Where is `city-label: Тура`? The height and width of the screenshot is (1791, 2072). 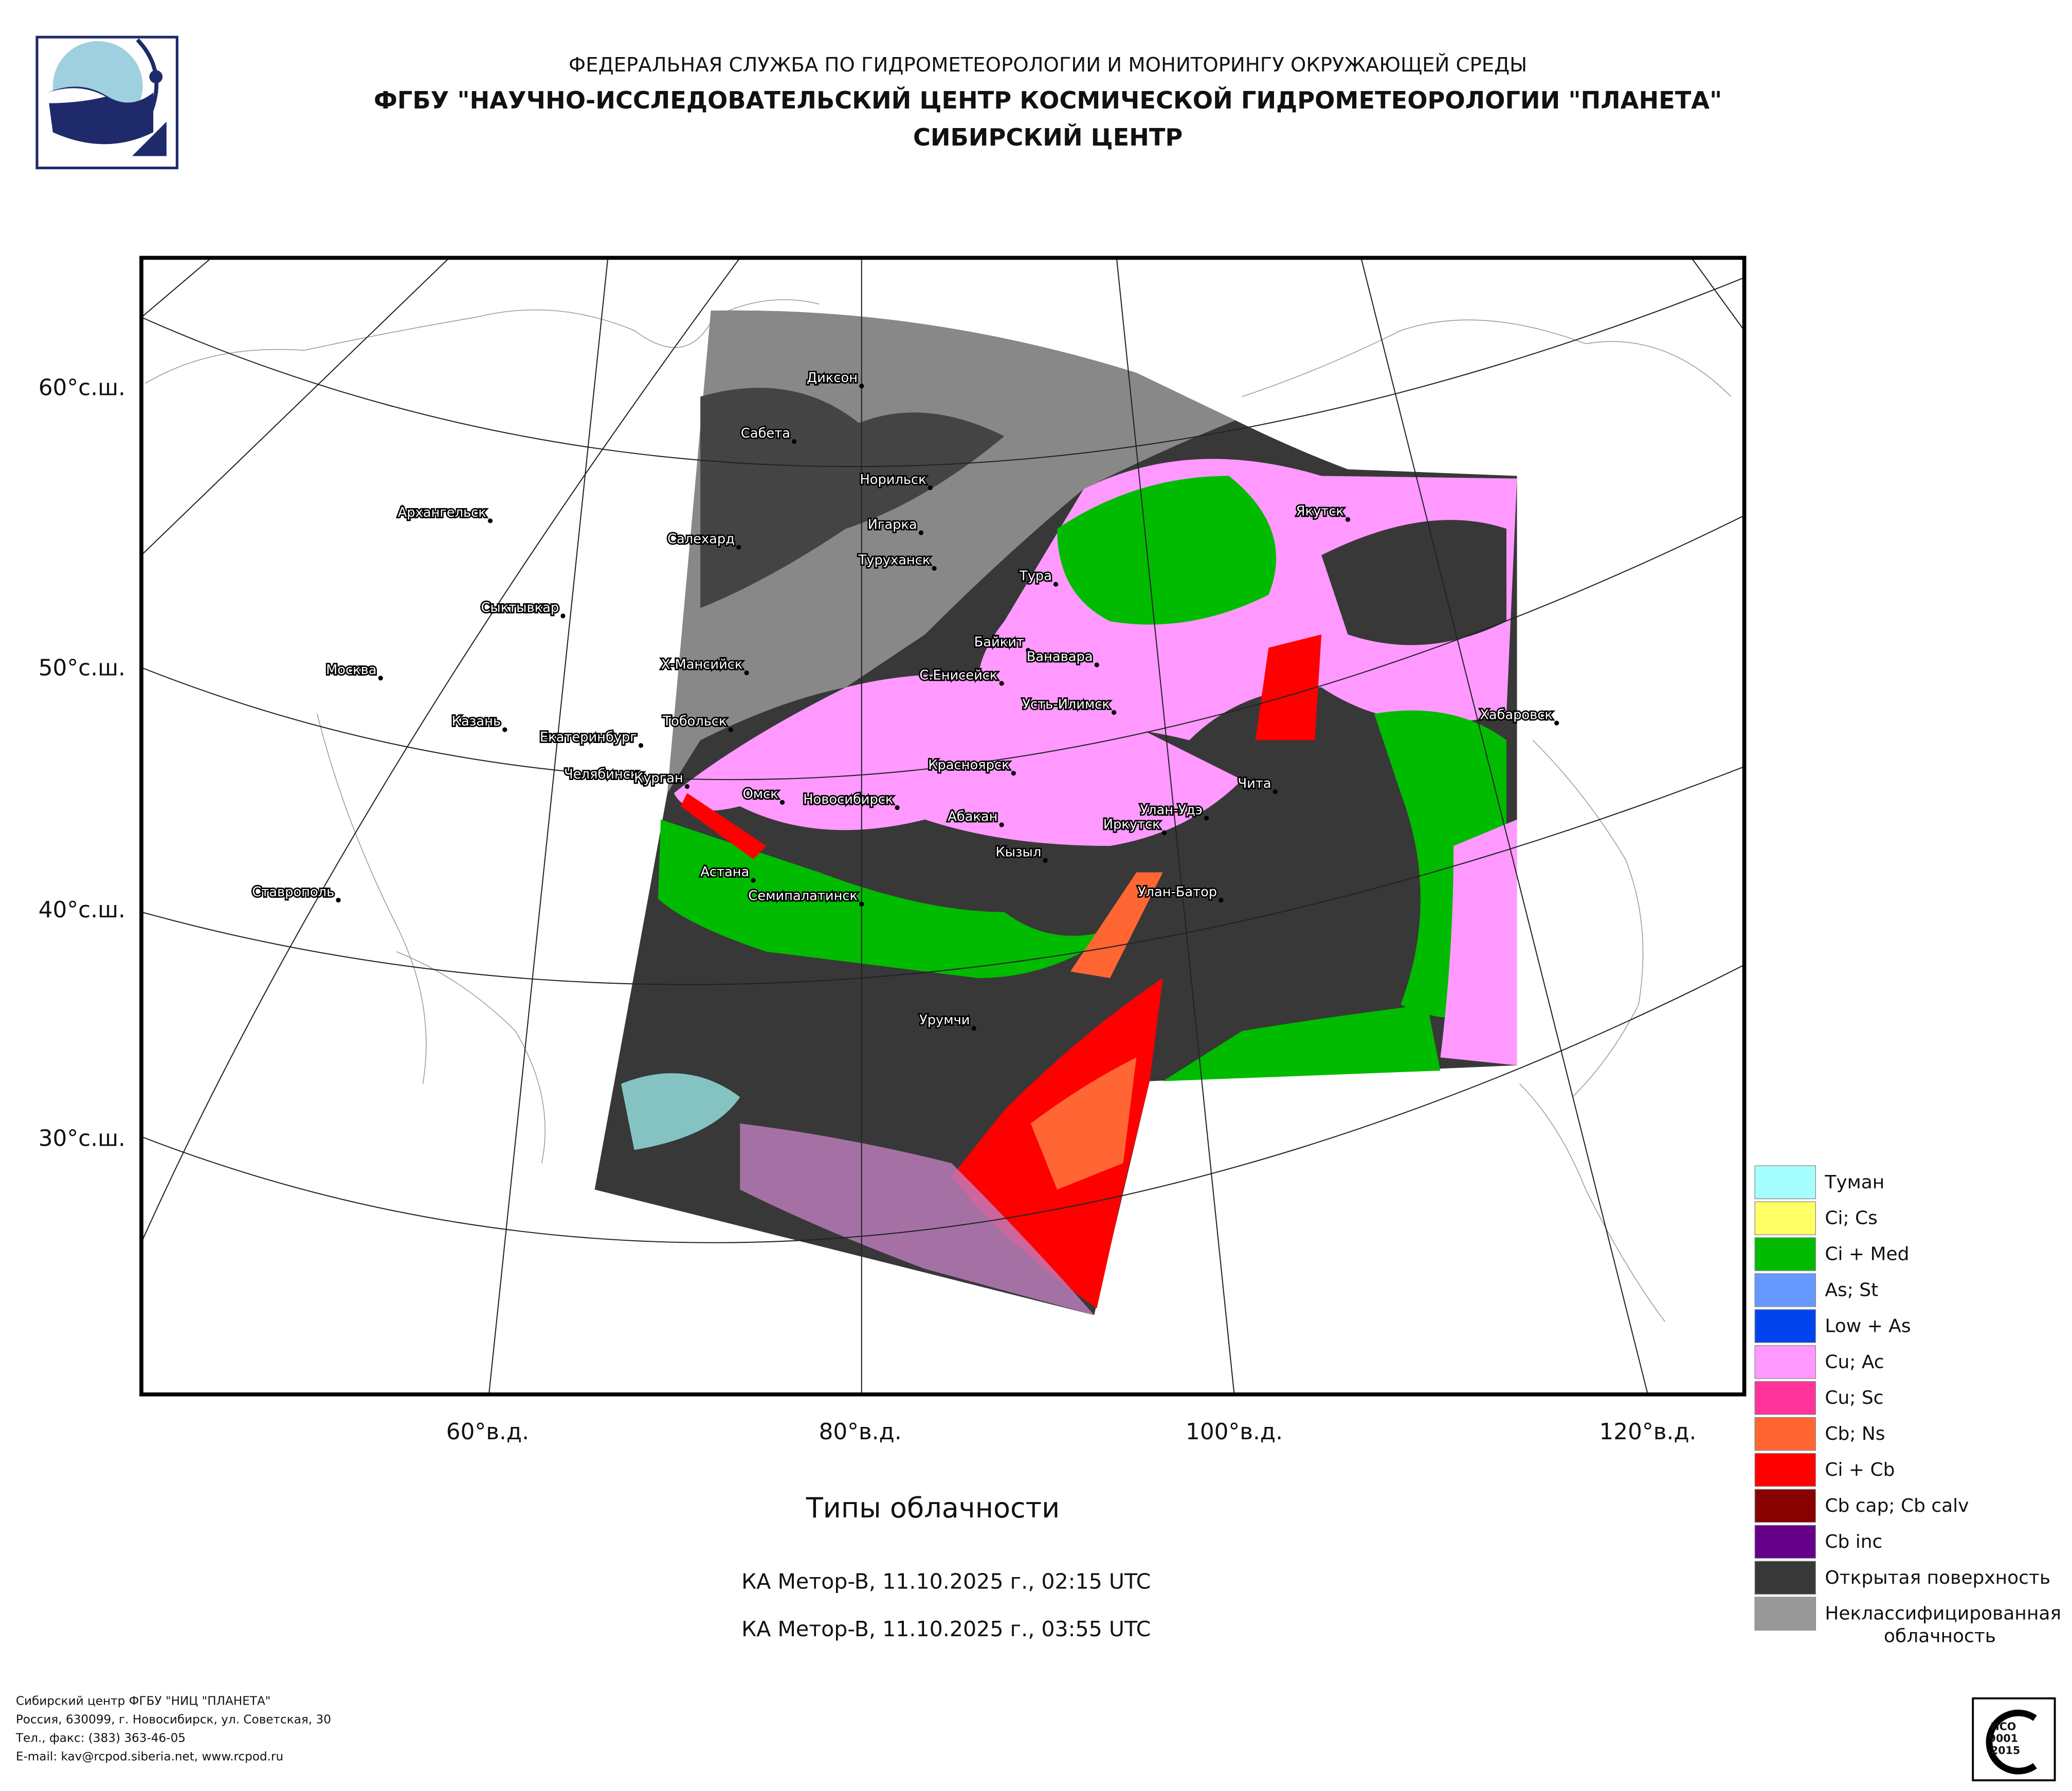
city-label: Тура is located at coordinates (1035, 576).